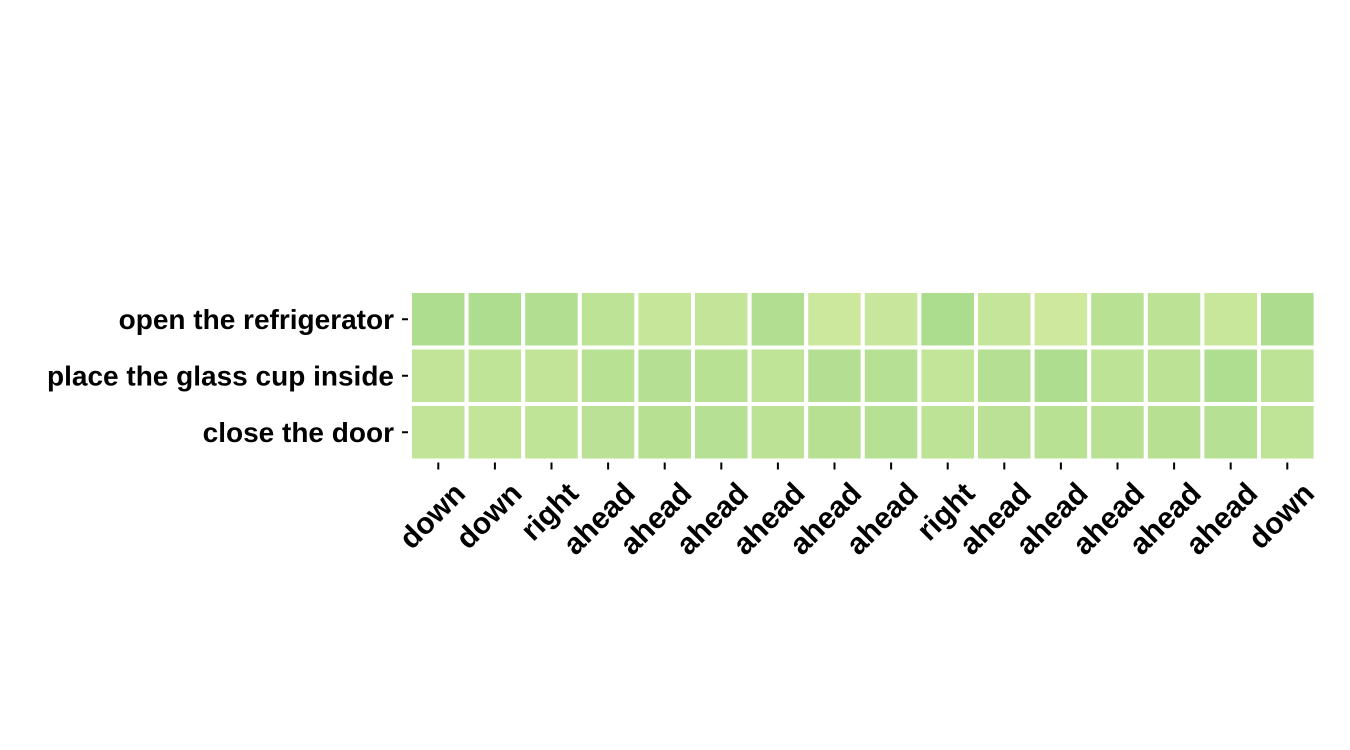 The height and width of the screenshot is (750, 1350). Describe the element at coordinates (220, 375) in the screenshot. I see `y-tick-label: place the glass cup inside` at that location.